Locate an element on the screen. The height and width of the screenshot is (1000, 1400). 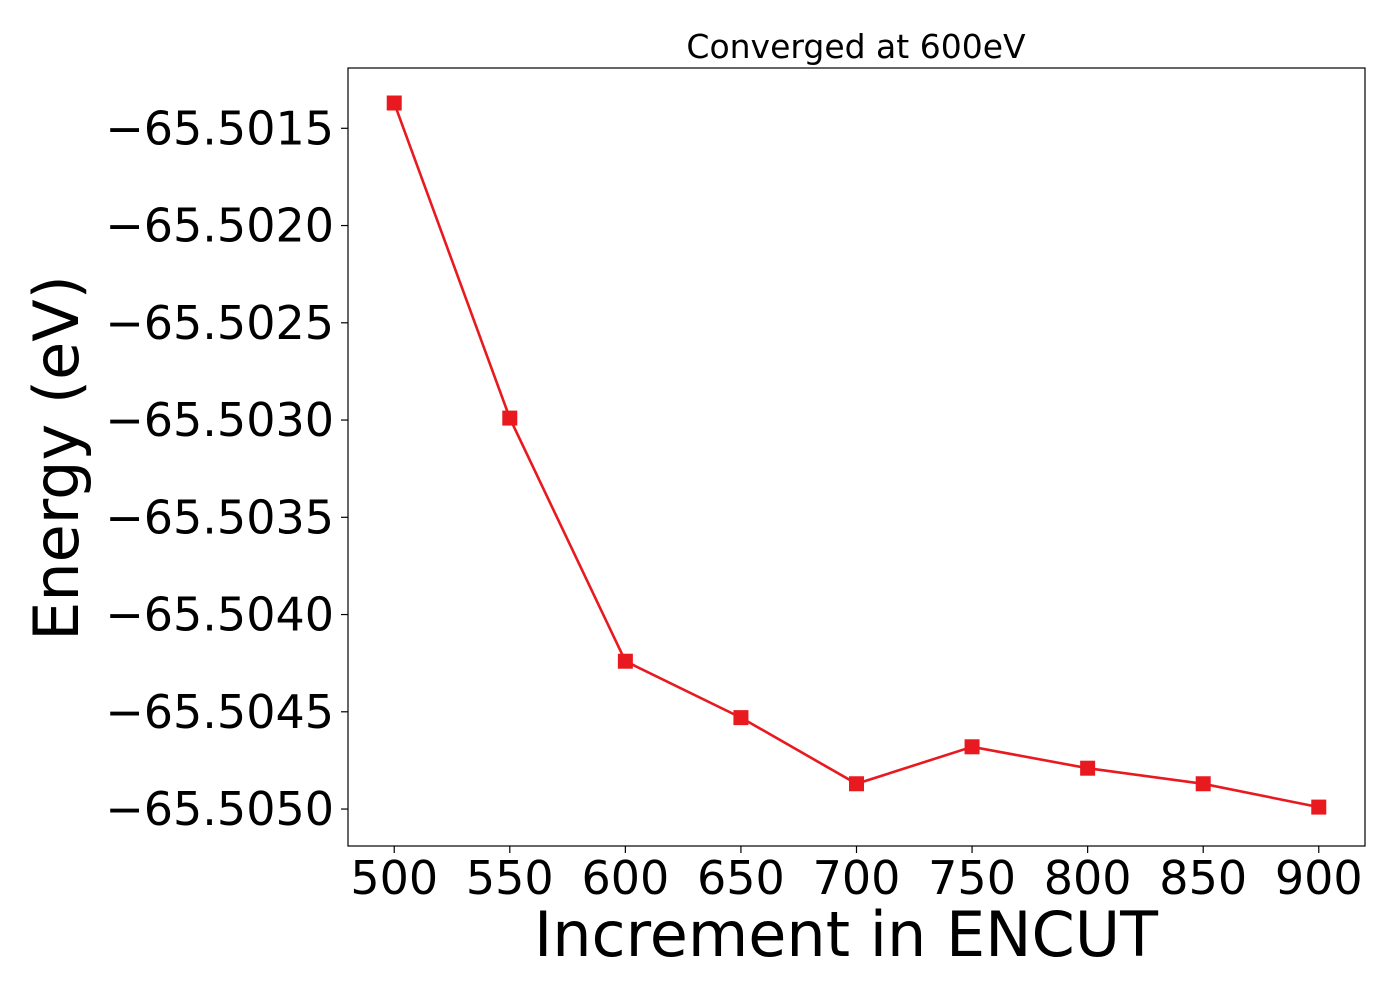
y-tick-label: −65.5045 is located at coordinates (219, 712).